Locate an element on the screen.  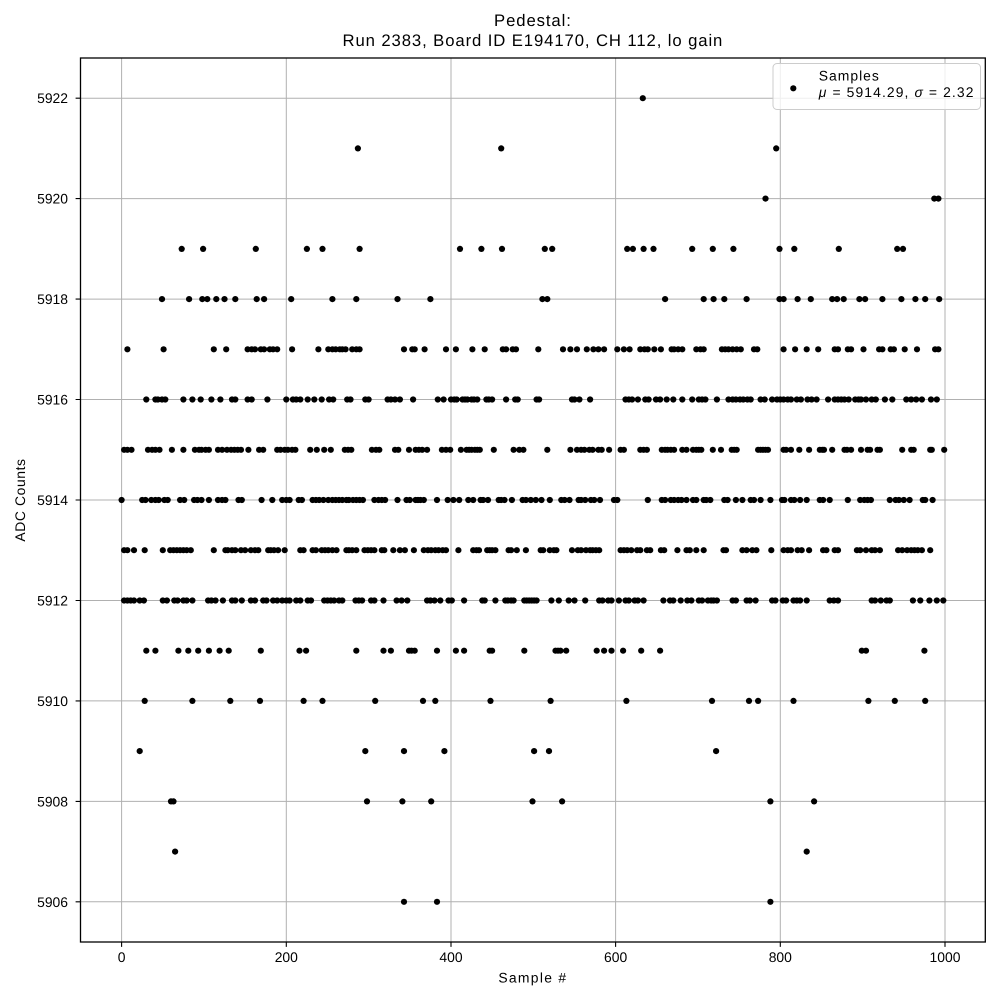
svg-text: 200 is located at coordinates (286, 957).